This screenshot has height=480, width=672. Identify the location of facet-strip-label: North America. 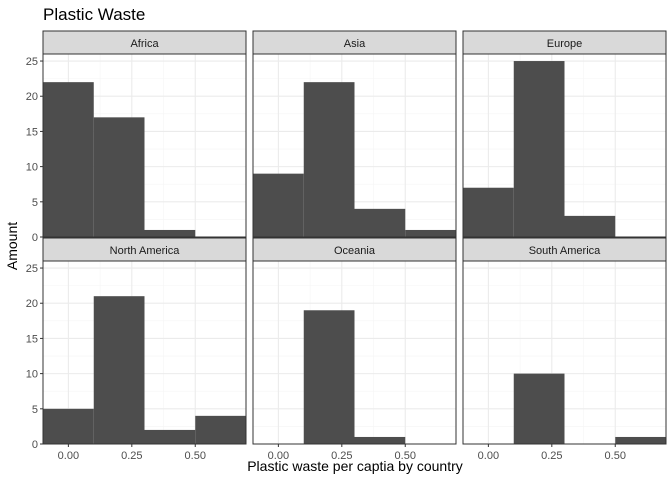
(145, 251).